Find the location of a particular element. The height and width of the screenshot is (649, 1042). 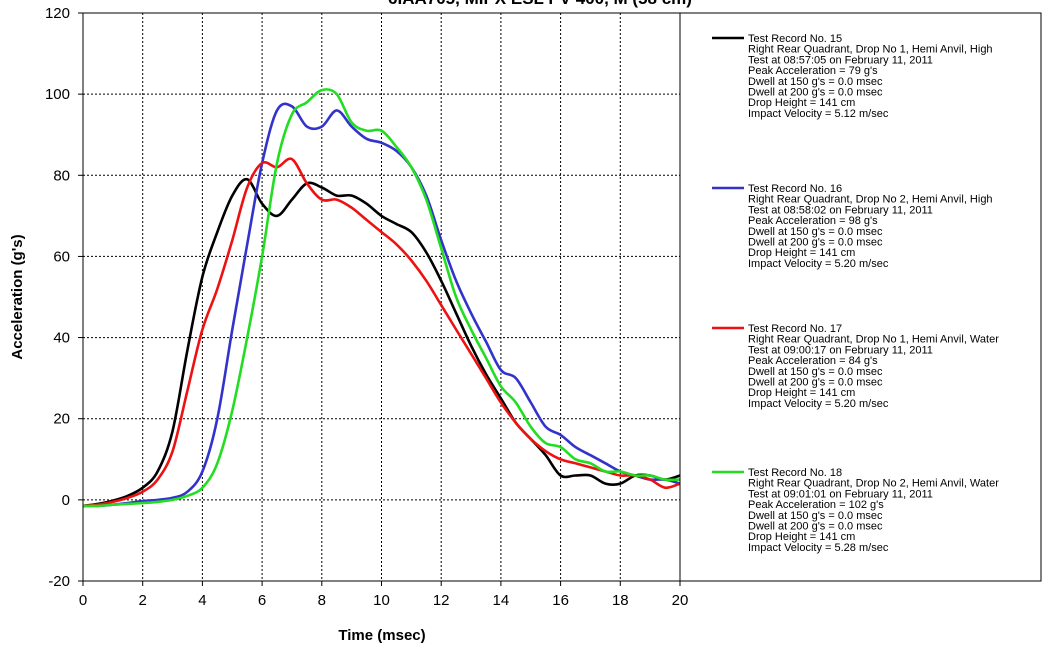

chart-title: 6IAA705, MIPX ESL PV 400, M (58 cm) is located at coordinates (540, 4).